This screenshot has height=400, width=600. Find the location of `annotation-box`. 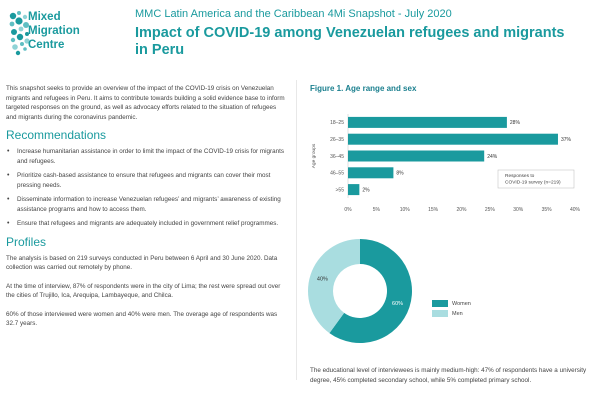

annotation-box is located at coordinates (536, 179).